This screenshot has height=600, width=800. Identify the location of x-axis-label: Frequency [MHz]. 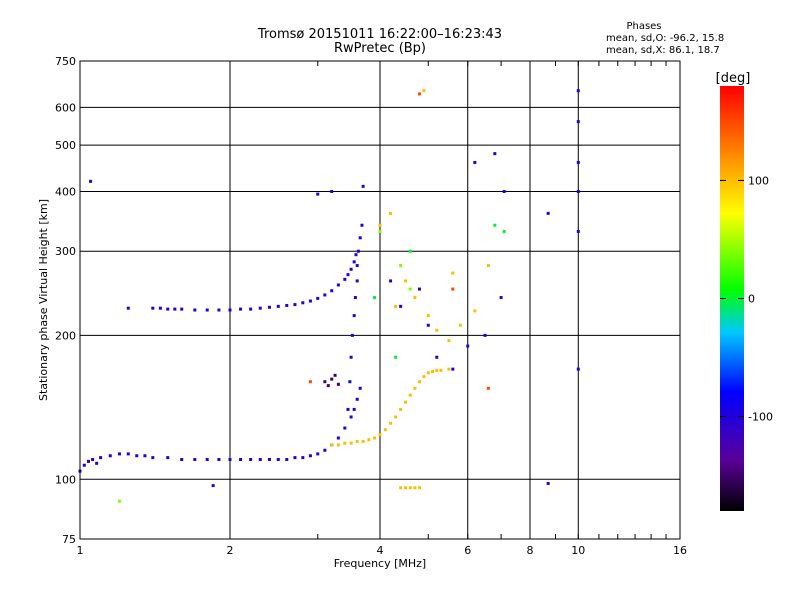
(380, 563).